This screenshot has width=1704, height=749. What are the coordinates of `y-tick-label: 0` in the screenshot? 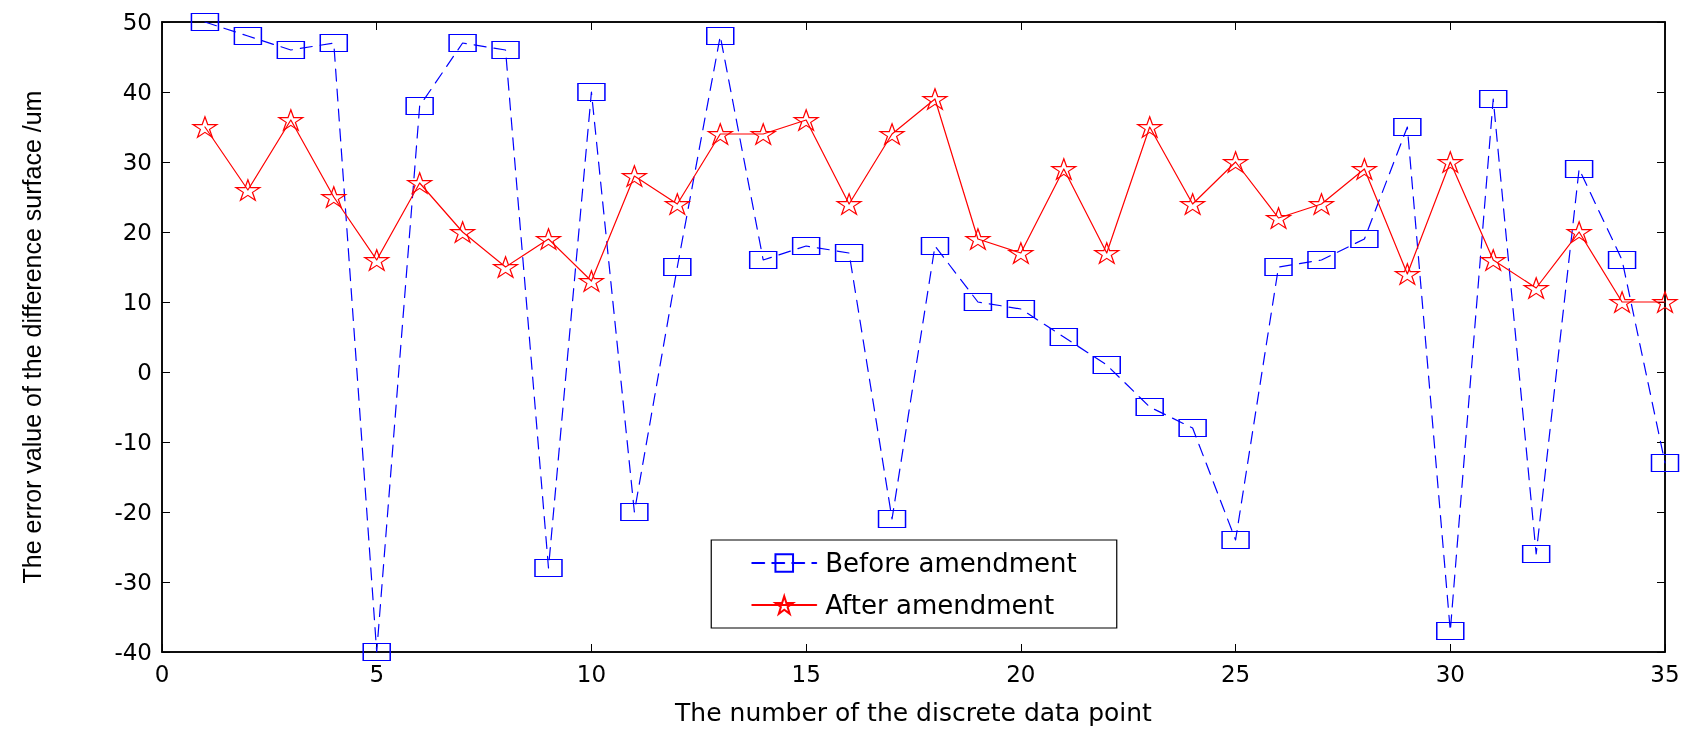 It's located at (144, 372).